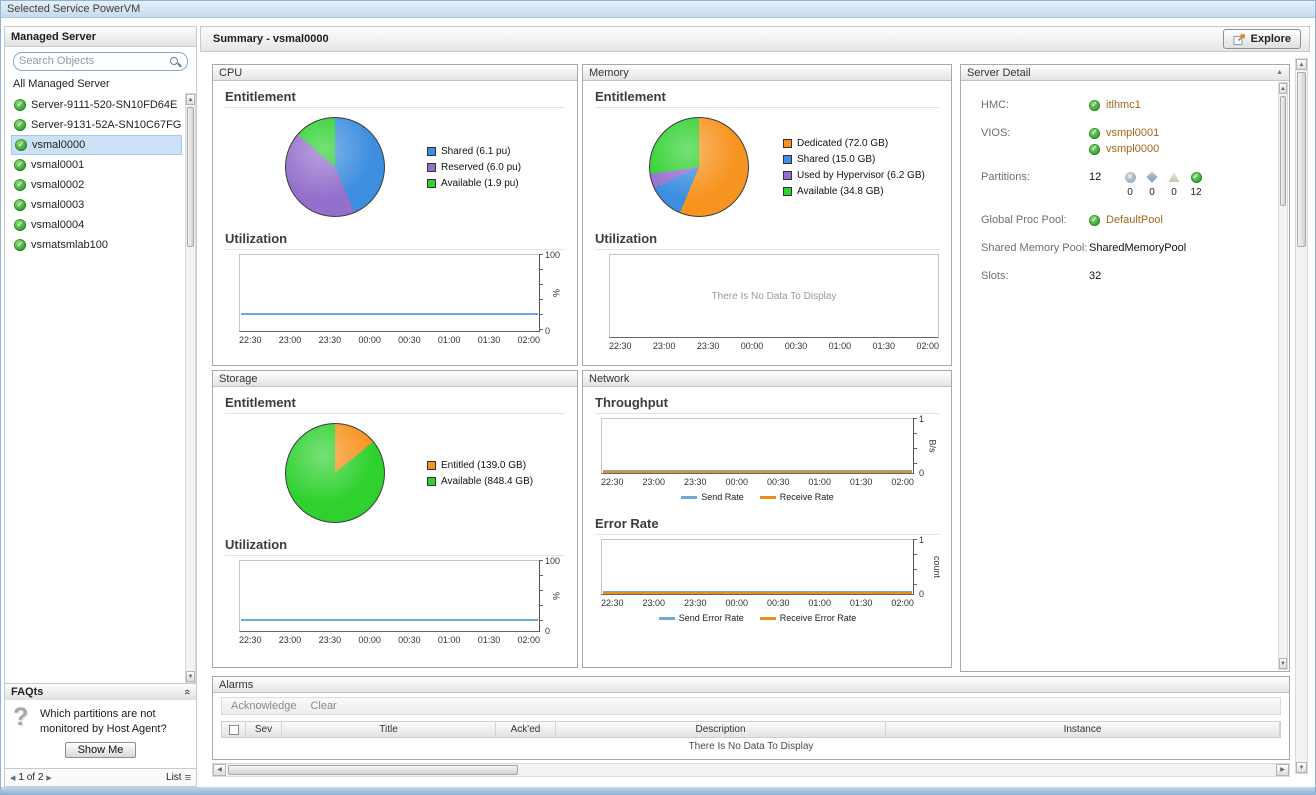 Image resolution: width=1316 pixels, height=795 pixels. I want to click on partitions-total: 12, so click(1095, 177).